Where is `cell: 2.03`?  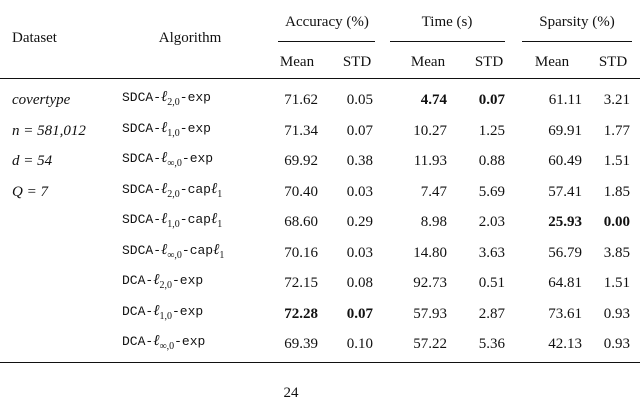 cell: 2.03 is located at coordinates (491, 222).